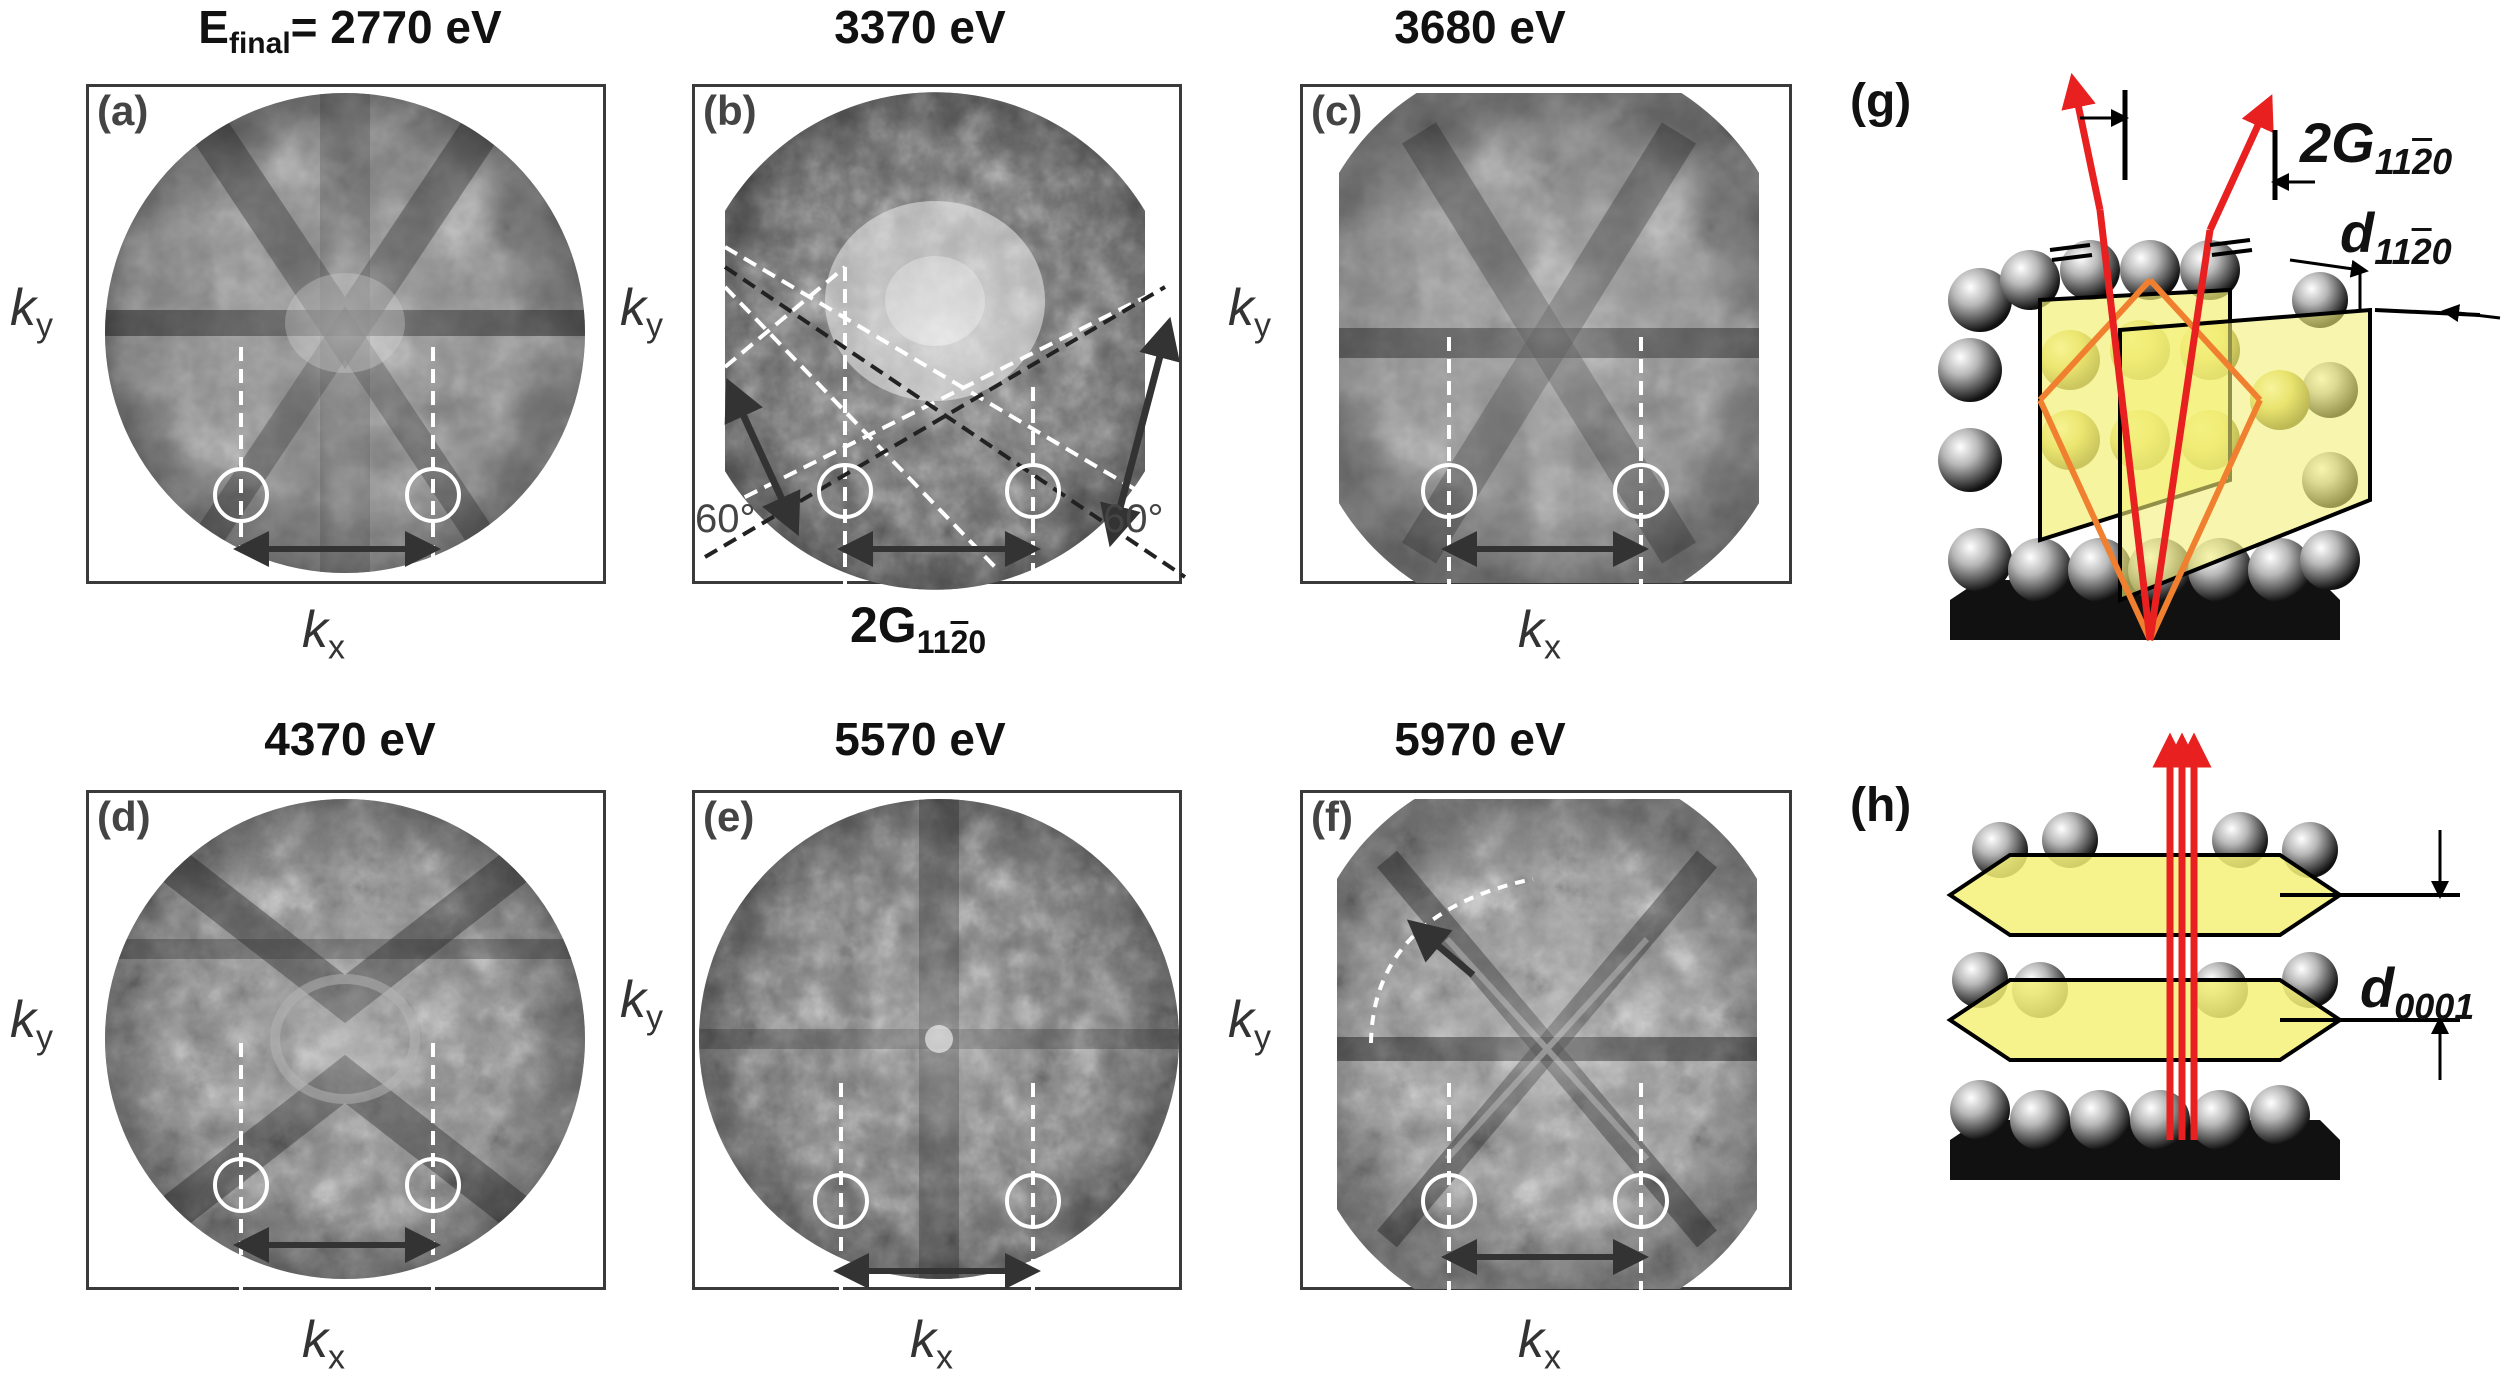 The height and width of the screenshot is (1383, 2520). I want to click on panel-label-h: (h), so click(1881, 805).